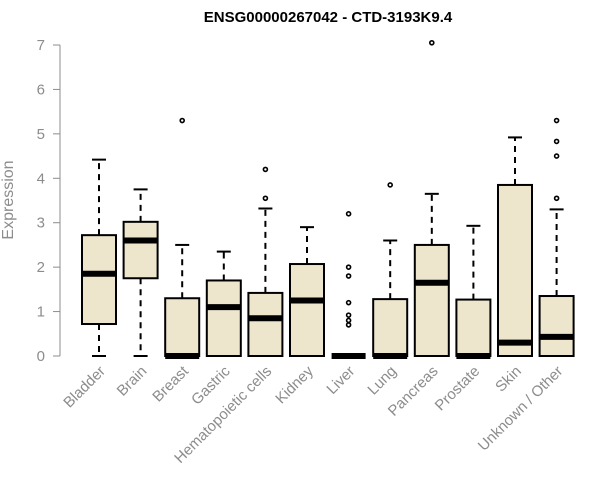 The width and height of the screenshot is (600, 500). What do you see at coordinates (382, 381) in the screenshot?
I see `x-tick-label: Lung` at bounding box center [382, 381].